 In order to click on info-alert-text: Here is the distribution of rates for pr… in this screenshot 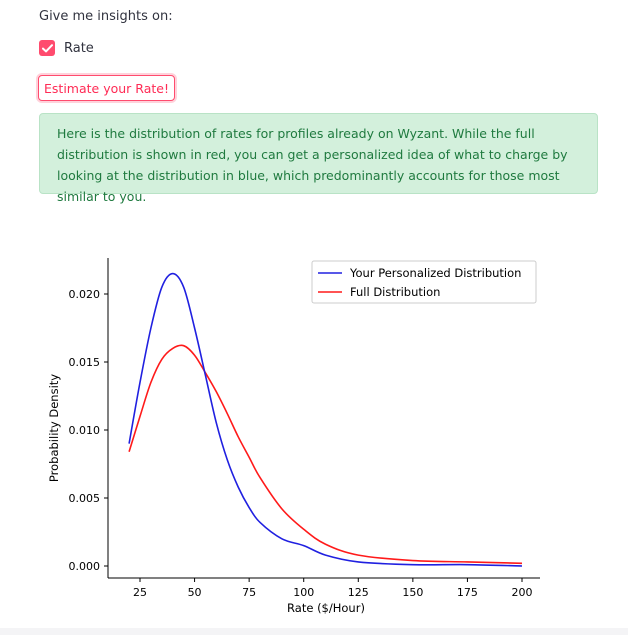, I will do `click(312, 165)`.